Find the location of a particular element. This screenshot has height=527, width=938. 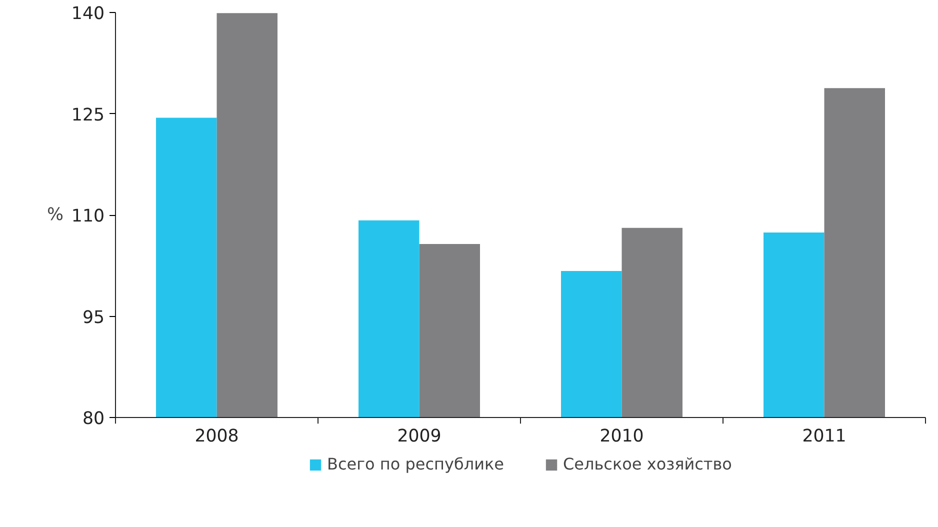

y-tick-label: 125 is located at coordinates (88, 115).